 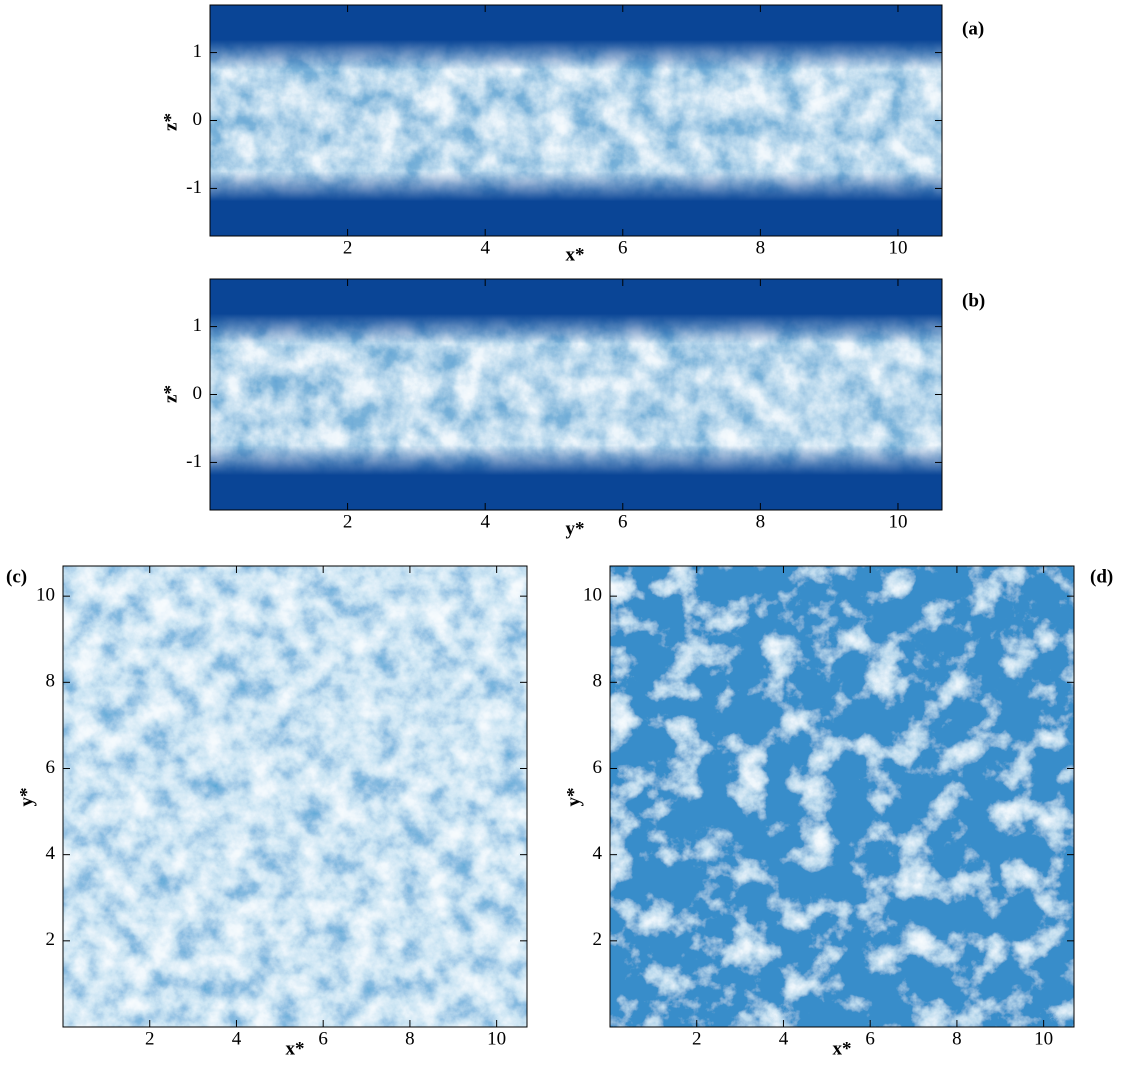 What do you see at coordinates (1101, 576) in the screenshot?
I see `panel-label: (d)` at bounding box center [1101, 576].